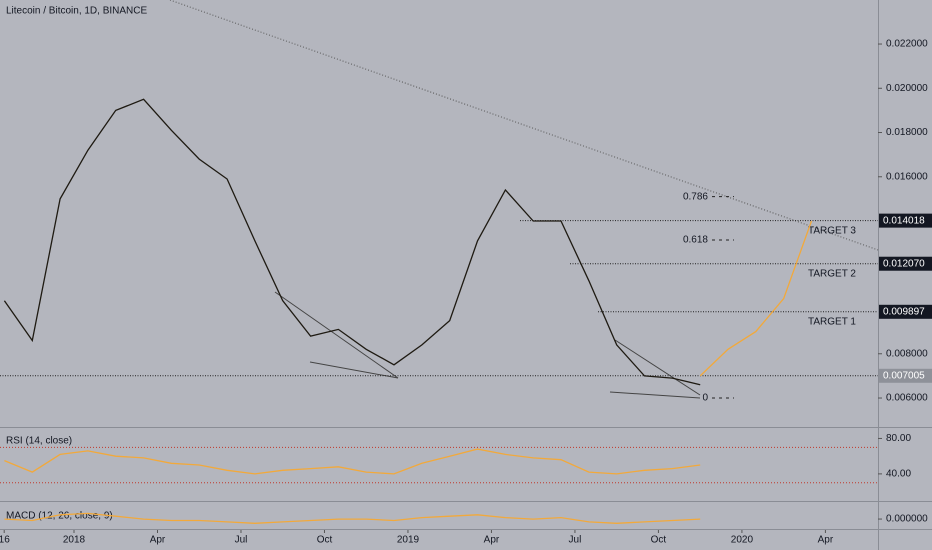 This screenshot has height=550, width=932. What do you see at coordinates (898, 474) in the screenshot?
I see `y-tick-label: 40.00` at bounding box center [898, 474].